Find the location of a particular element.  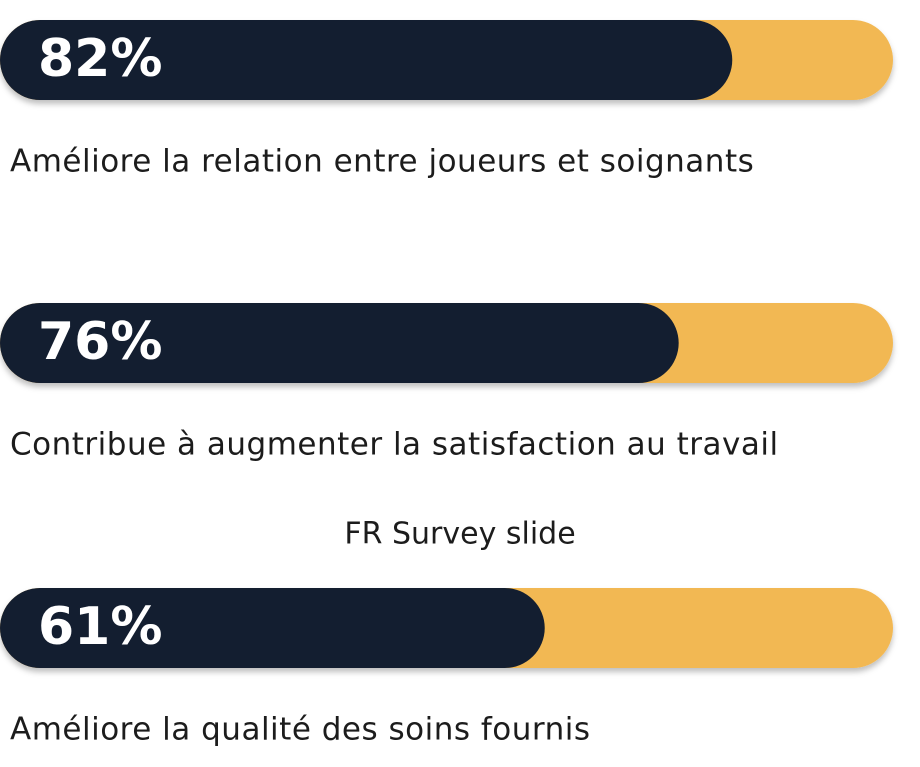

chart-title: FR Survey slide is located at coordinates (459, 534).